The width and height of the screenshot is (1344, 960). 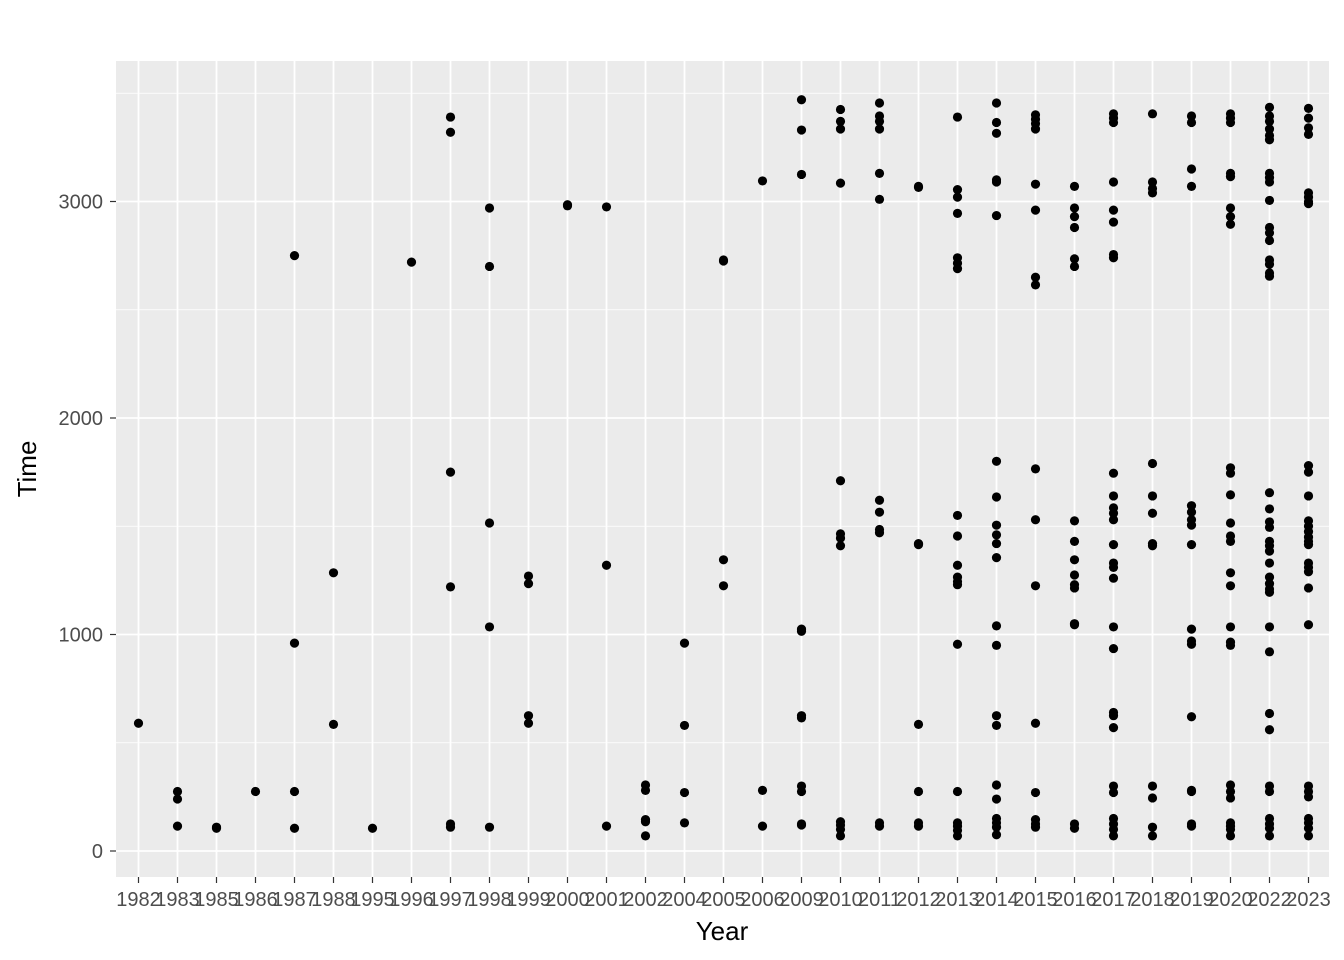 What do you see at coordinates (87, 527) in the screenshot?
I see `y-axis: 0 1000 2000 3000` at bounding box center [87, 527].